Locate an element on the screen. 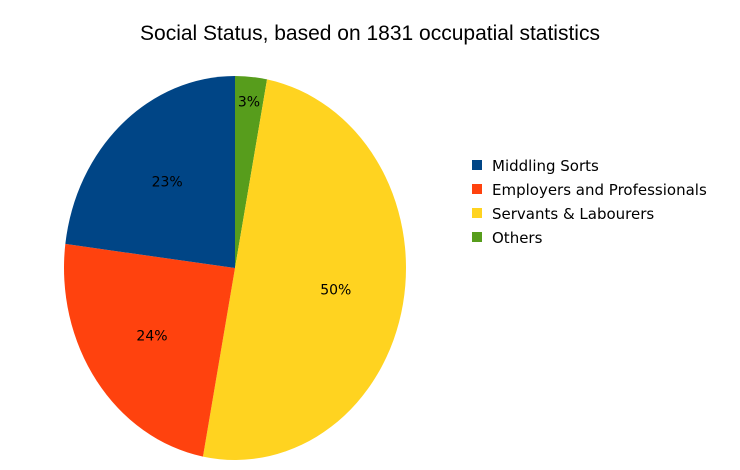 The image size is (740, 470). data-label-servants-labourers: 50% is located at coordinates (335, 291).